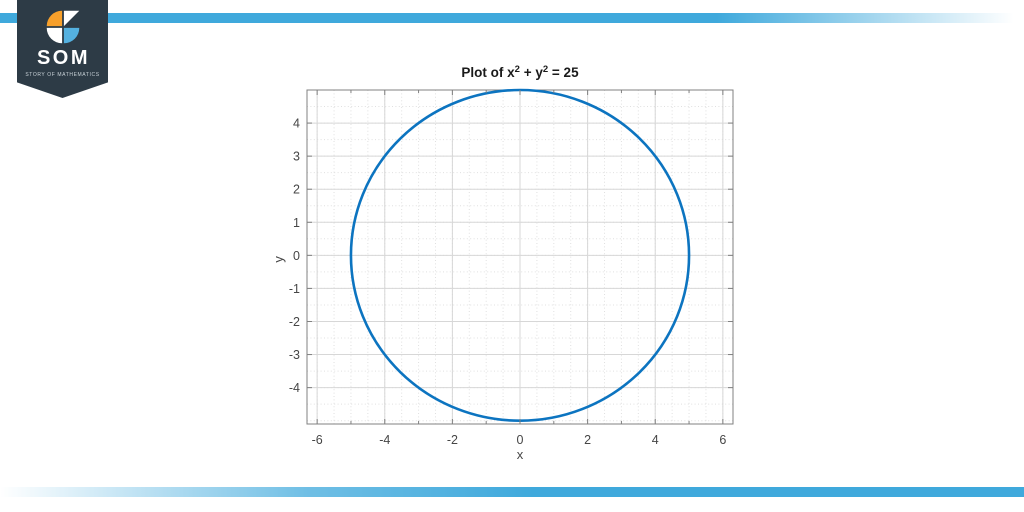  What do you see at coordinates (278, 259) in the screenshot?
I see `y-axis-label: y` at bounding box center [278, 259].